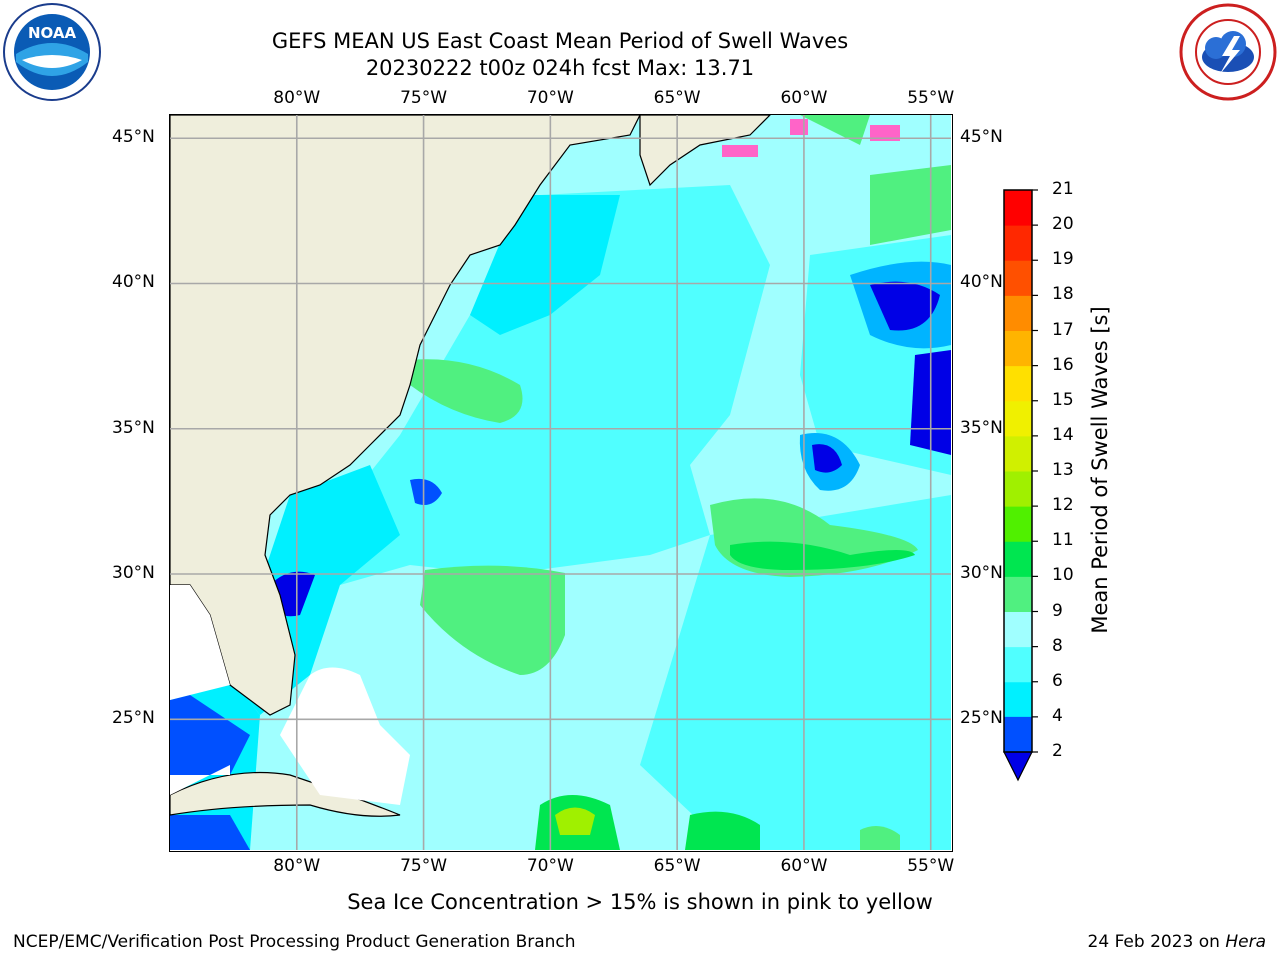 The height and width of the screenshot is (960, 1280). What do you see at coordinates (560, 68) in the screenshot?
I see `chart-subtitle: 20230222 t00z 024h fcst Max: 13.71` at bounding box center [560, 68].